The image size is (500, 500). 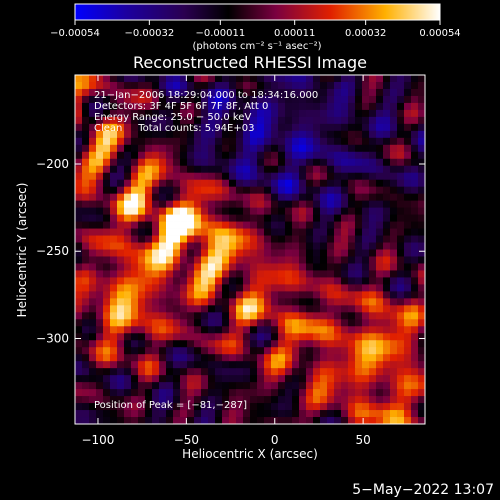 I want to click on peak-position-label: Position of Peak = [−81,−287], so click(x=170, y=405).